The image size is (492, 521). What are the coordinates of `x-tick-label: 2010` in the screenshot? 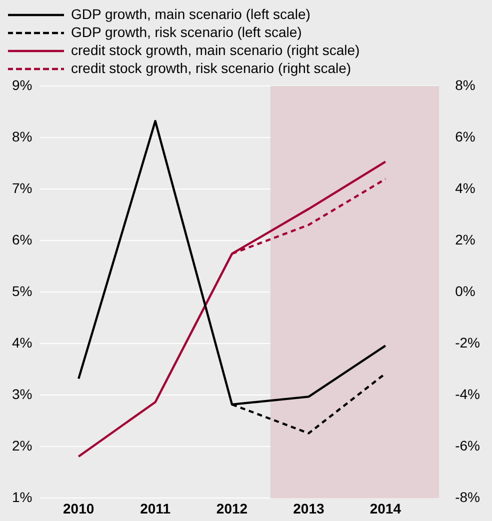 It's located at (78, 508).